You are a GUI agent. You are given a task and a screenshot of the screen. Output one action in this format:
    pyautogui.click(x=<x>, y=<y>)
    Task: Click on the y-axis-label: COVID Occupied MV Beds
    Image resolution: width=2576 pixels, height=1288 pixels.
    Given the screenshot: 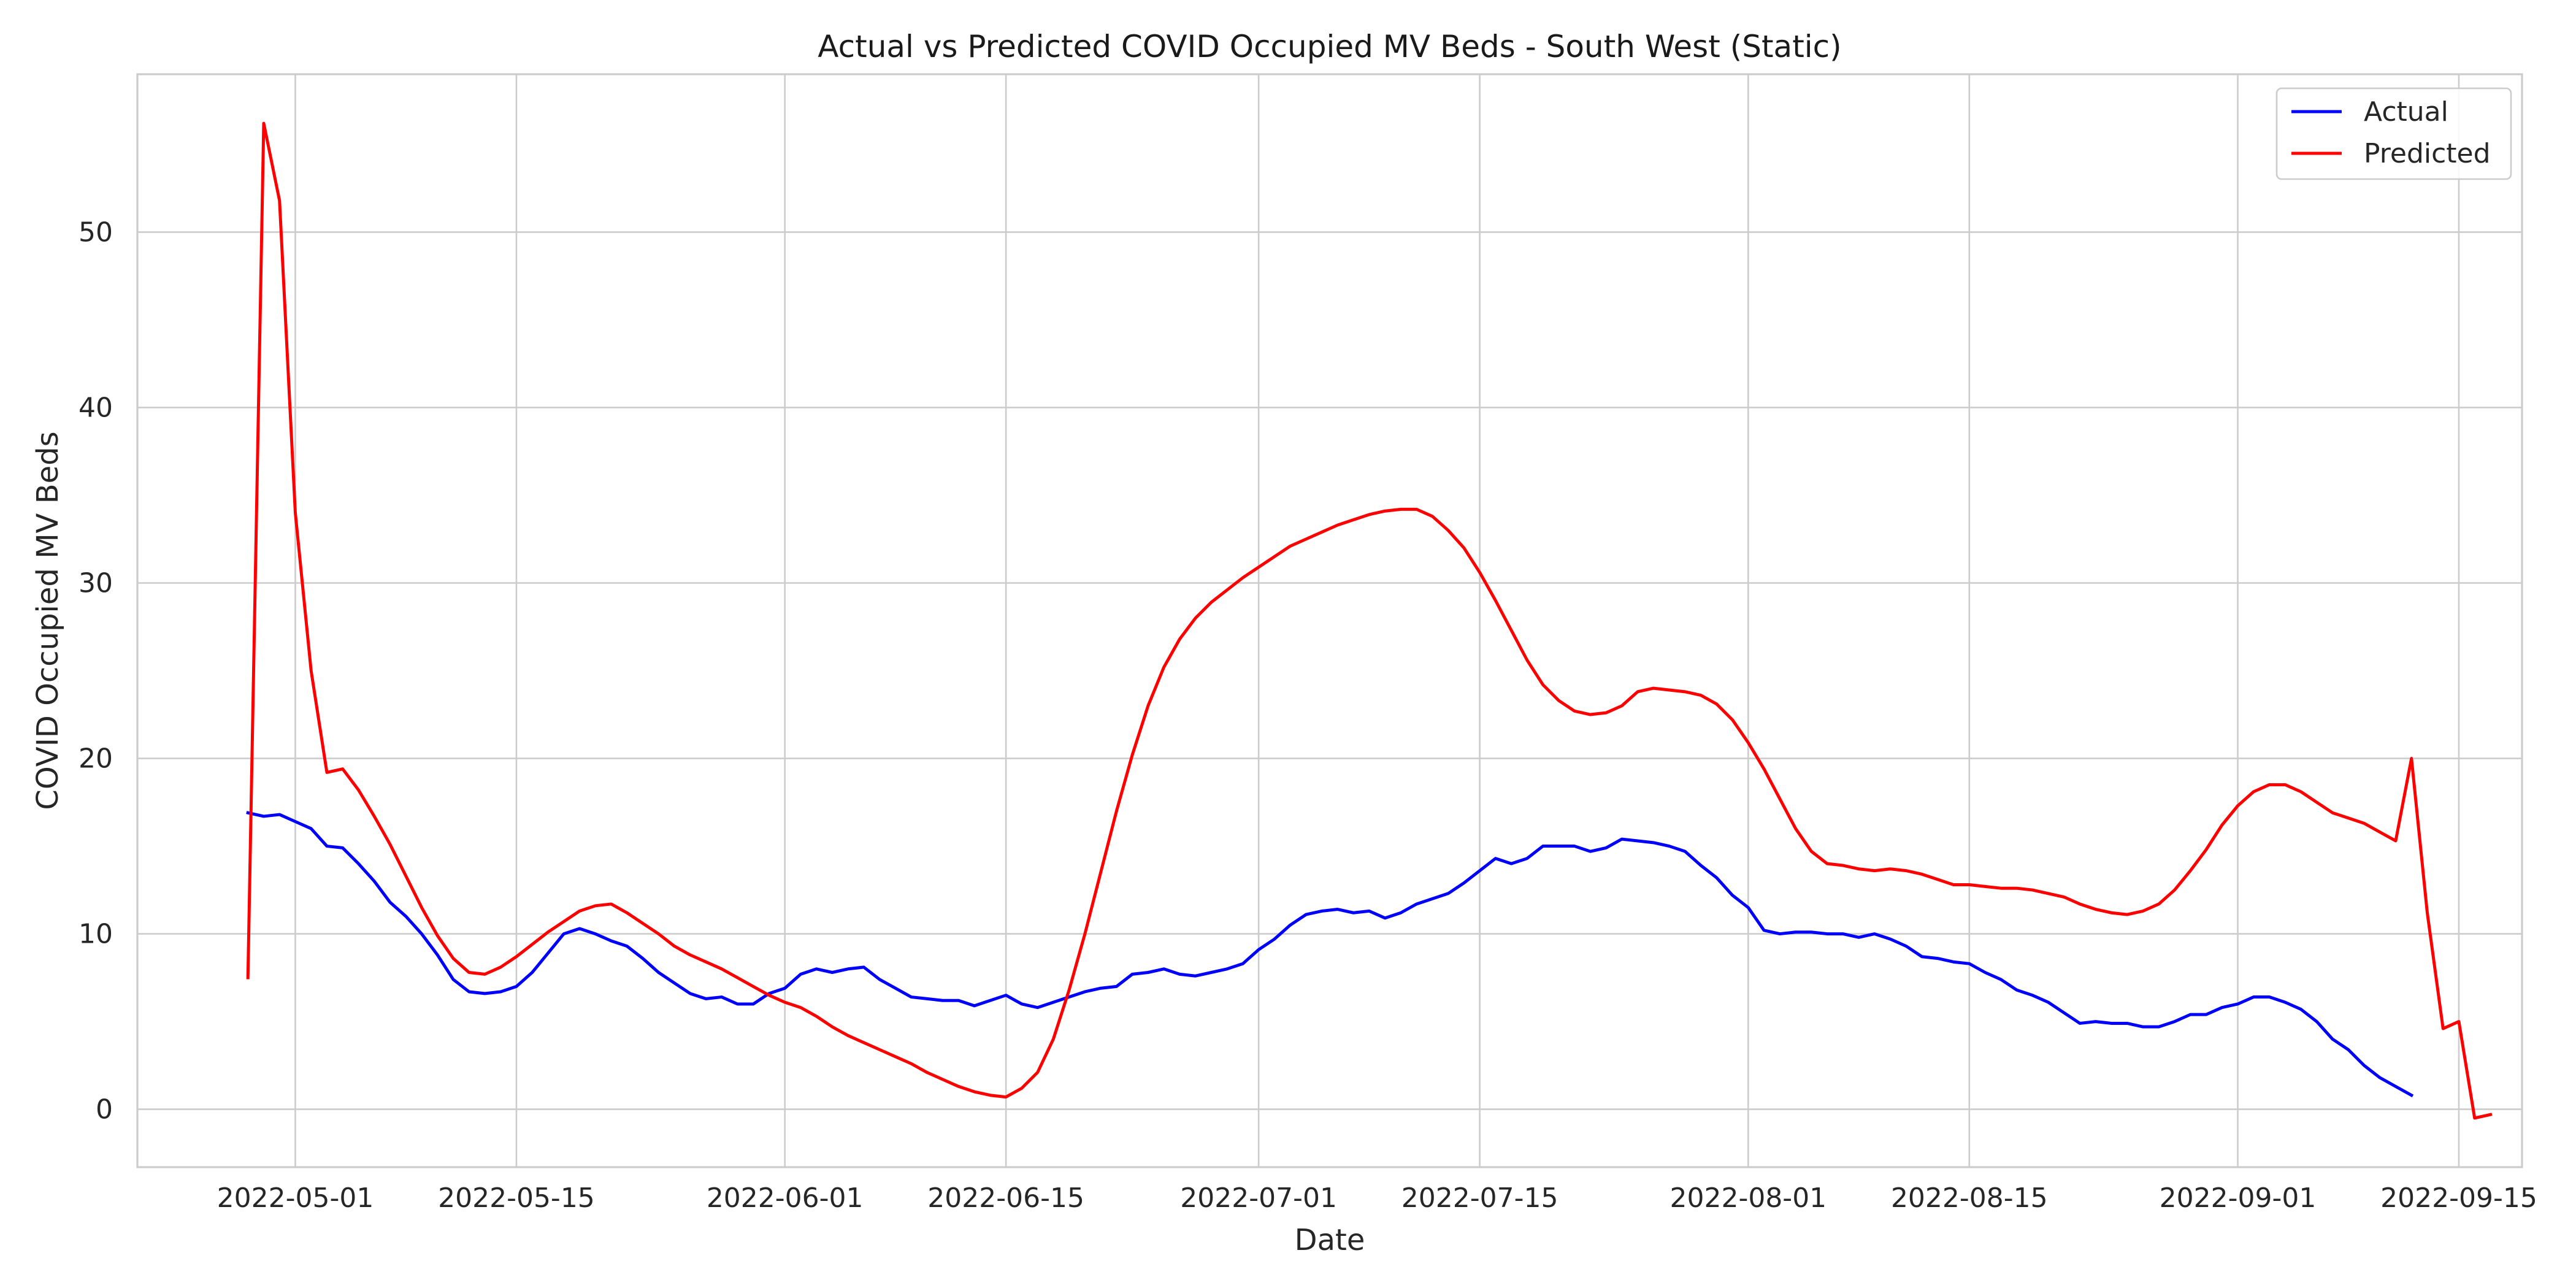 What is the action you would take?
    pyautogui.click(x=48, y=620)
    